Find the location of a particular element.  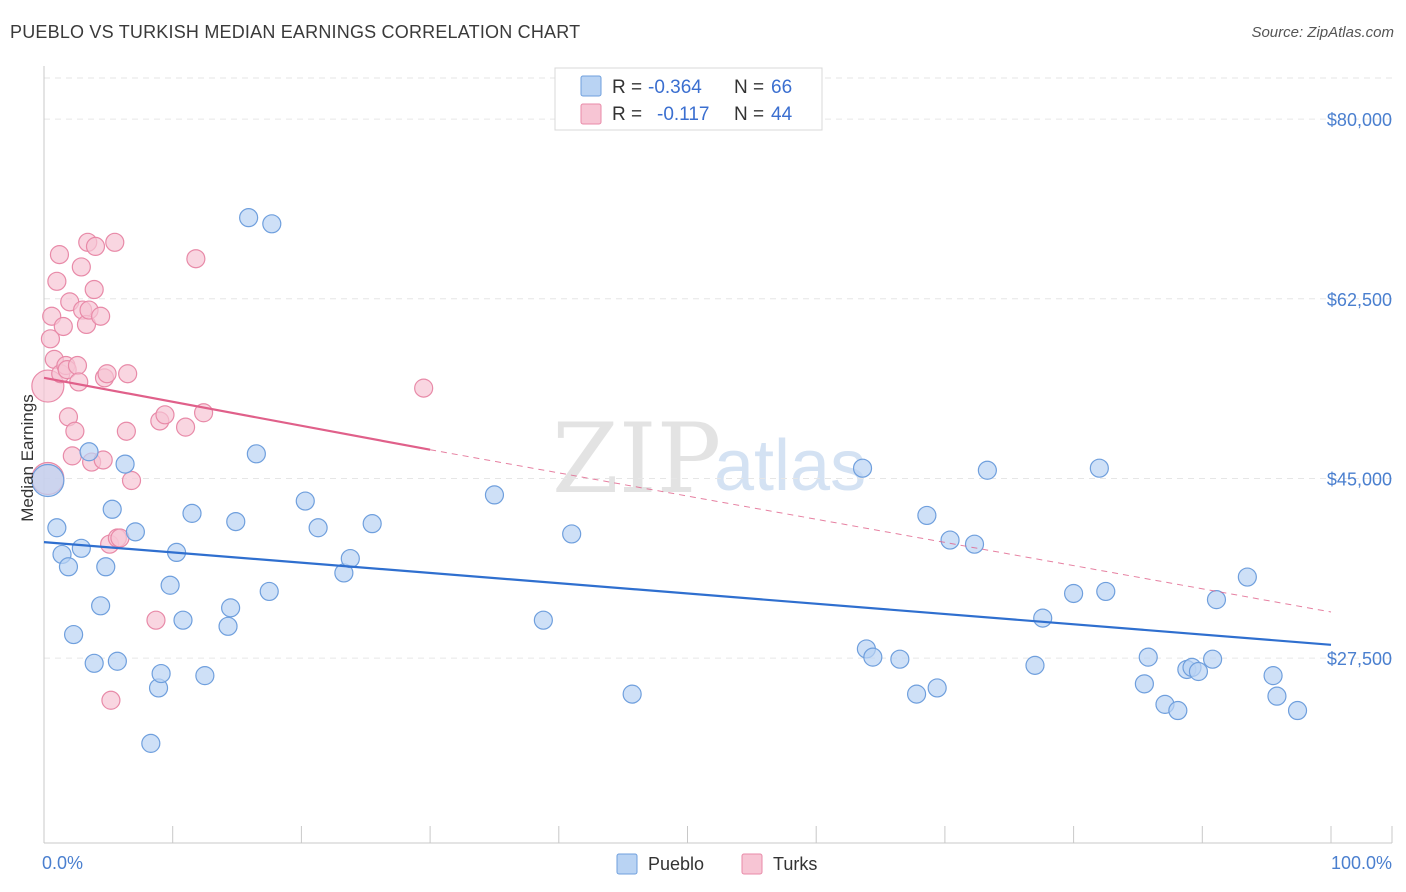

y-tick-label: $62,500 is located at coordinates (1359, 300).